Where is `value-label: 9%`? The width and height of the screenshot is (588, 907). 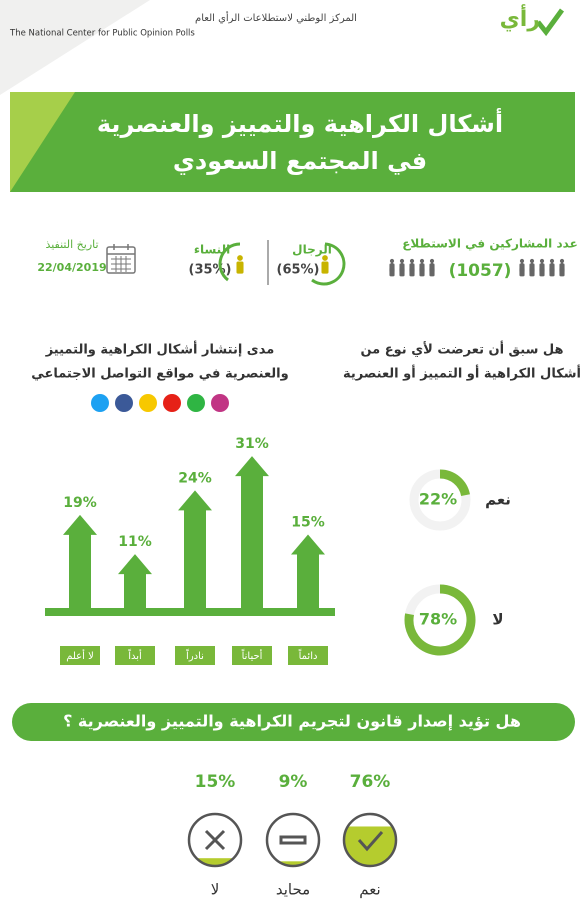 value-label: 9% is located at coordinates (293, 782).